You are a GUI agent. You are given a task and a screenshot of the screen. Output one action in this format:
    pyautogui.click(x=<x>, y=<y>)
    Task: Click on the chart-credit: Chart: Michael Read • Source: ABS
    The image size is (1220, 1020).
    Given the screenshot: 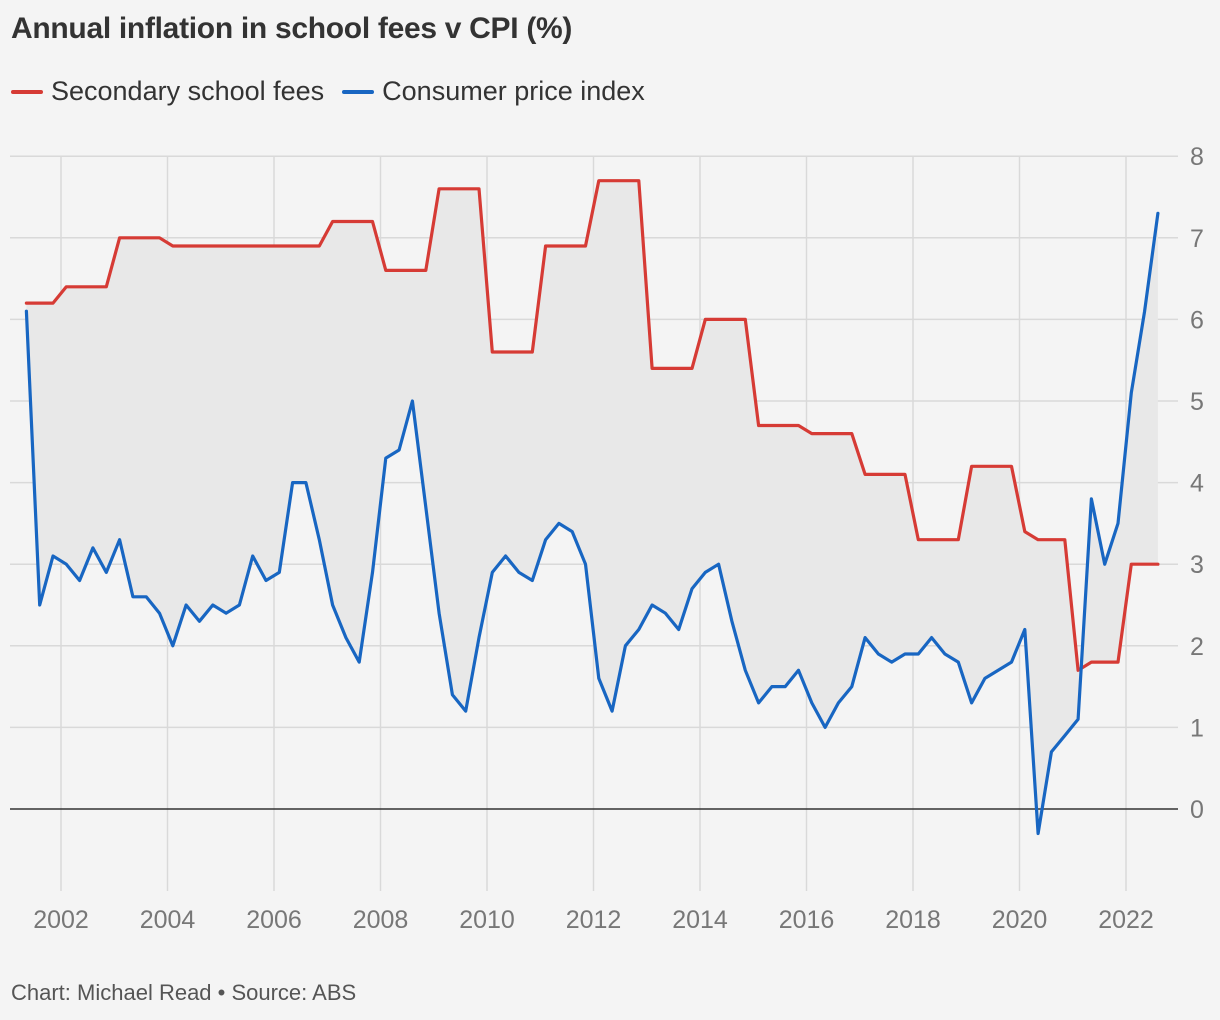 What is the action you would take?
    pyautogui.click(x=184, y=992)
    